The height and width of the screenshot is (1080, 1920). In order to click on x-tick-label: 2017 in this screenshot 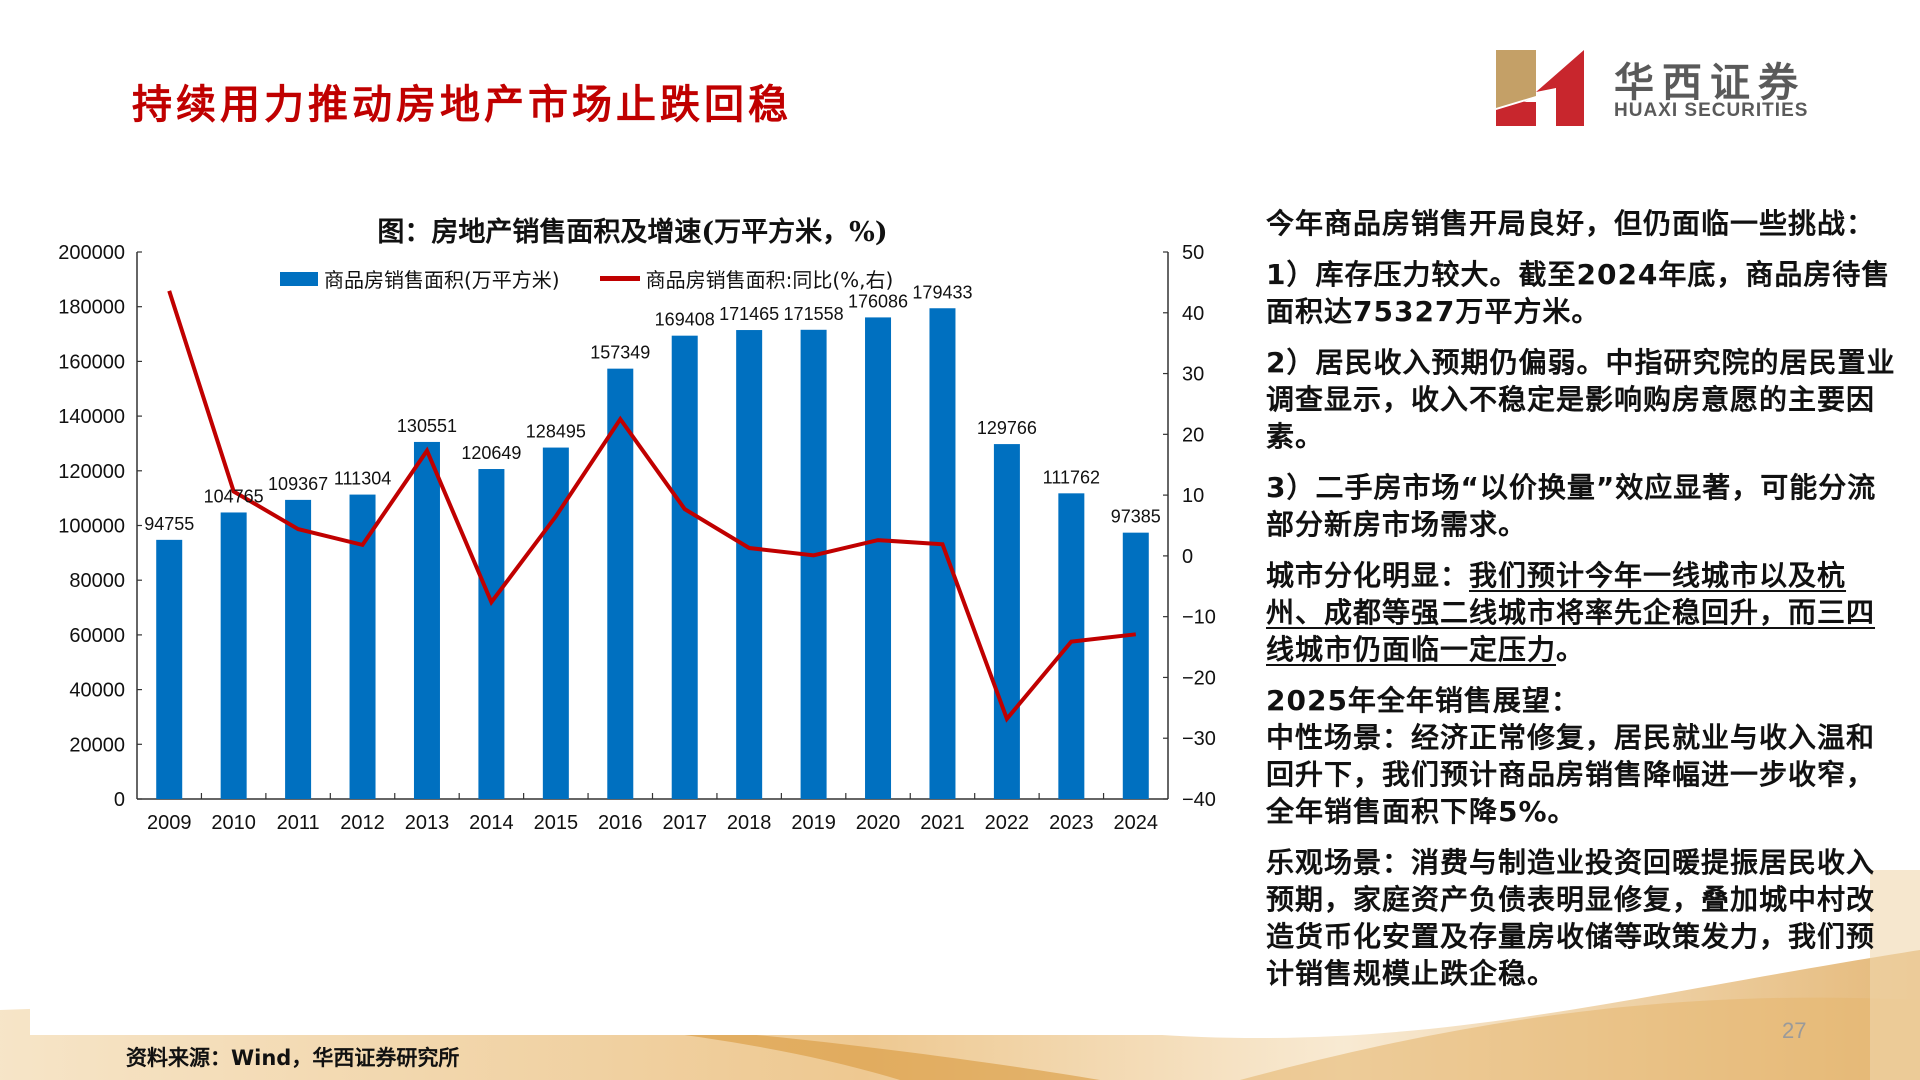, I will do `click(684, 823)`.